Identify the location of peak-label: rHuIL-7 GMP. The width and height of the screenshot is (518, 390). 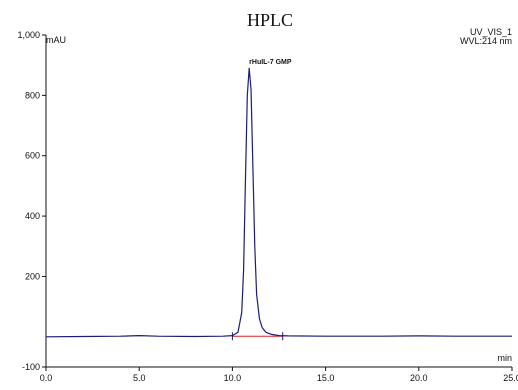
(270, 62).